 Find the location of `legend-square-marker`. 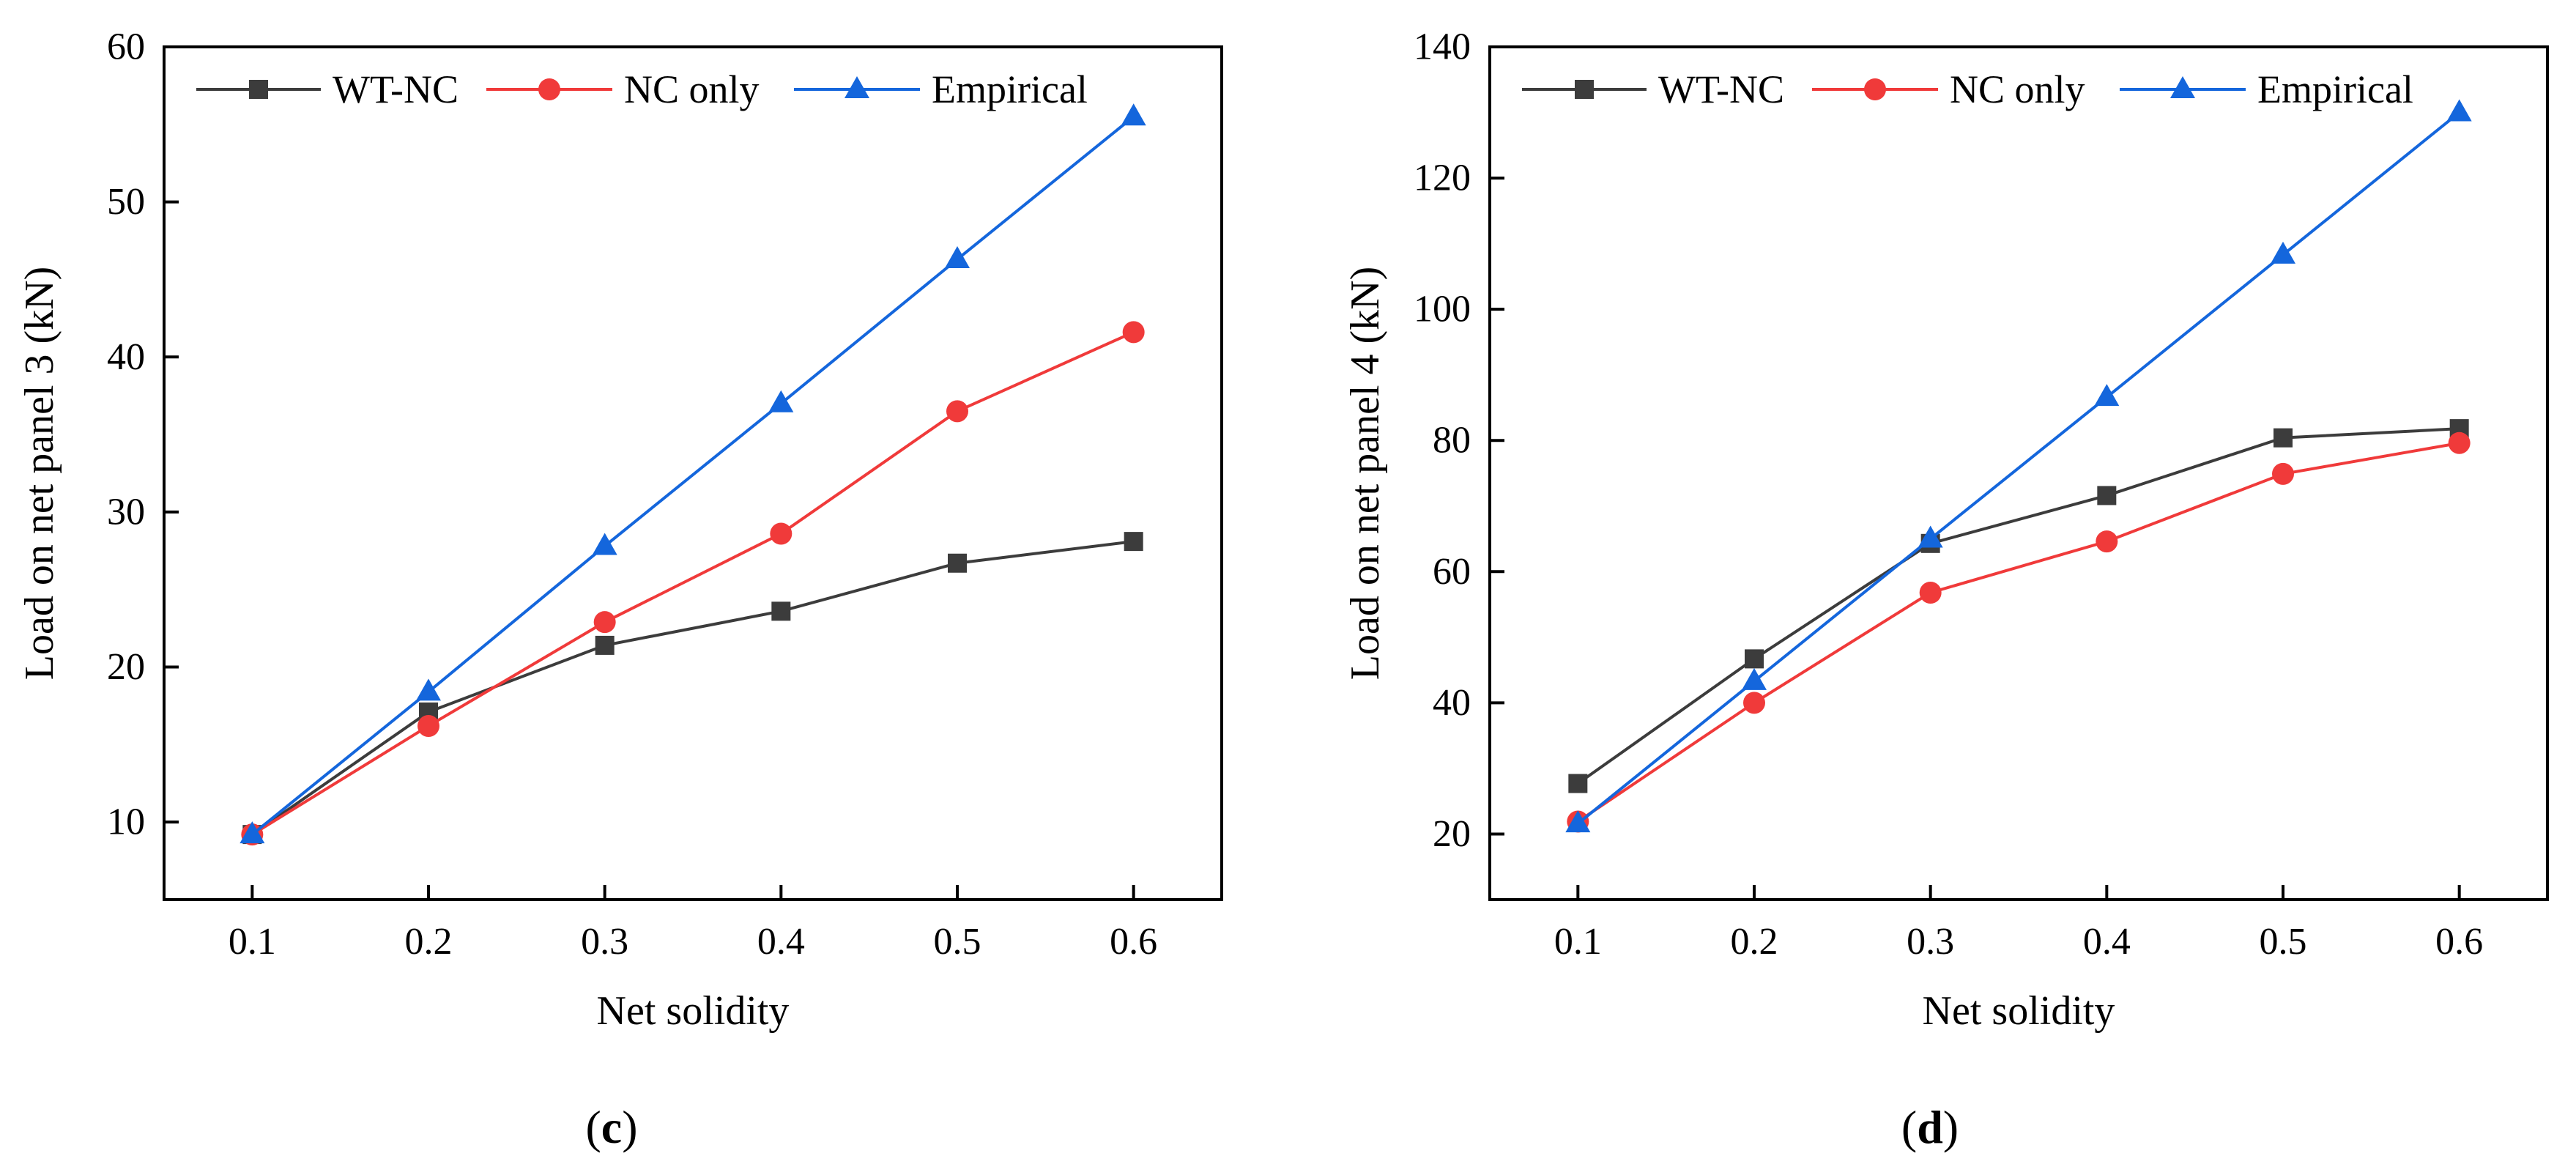

legend-square-marker is located at coordinates (1585, 89).